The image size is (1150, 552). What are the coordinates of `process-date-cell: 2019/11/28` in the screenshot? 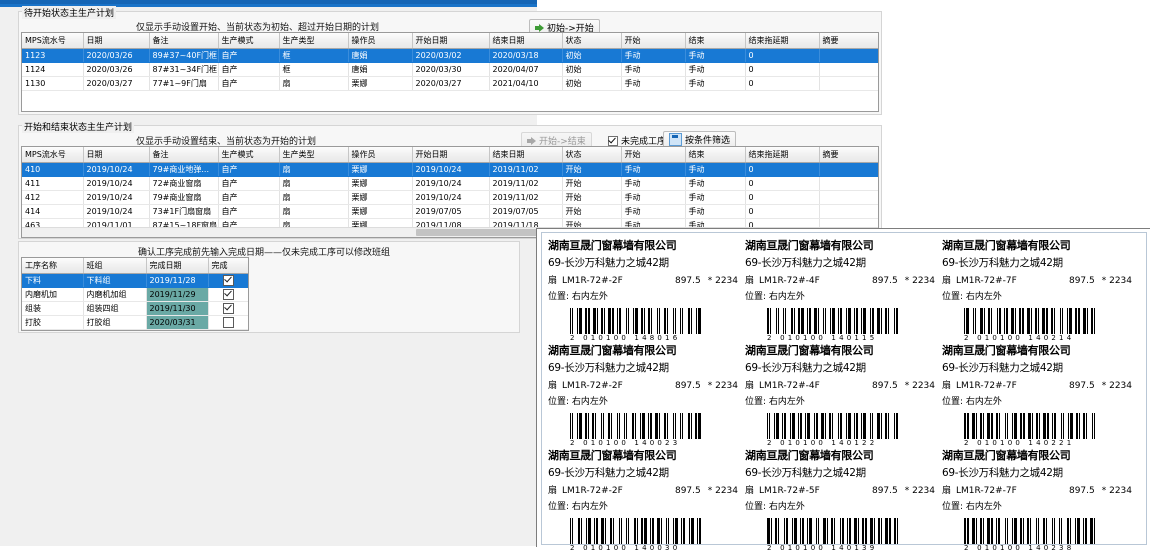 It's located at (177, 280).